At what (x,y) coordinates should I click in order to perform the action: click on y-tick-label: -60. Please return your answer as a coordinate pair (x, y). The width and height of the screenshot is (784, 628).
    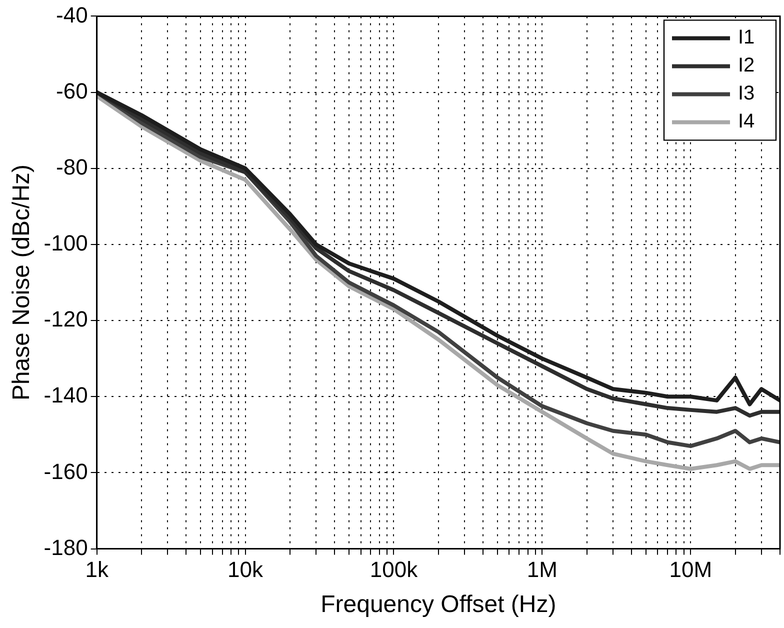
    Looking at the image, I should click on (72, 91).